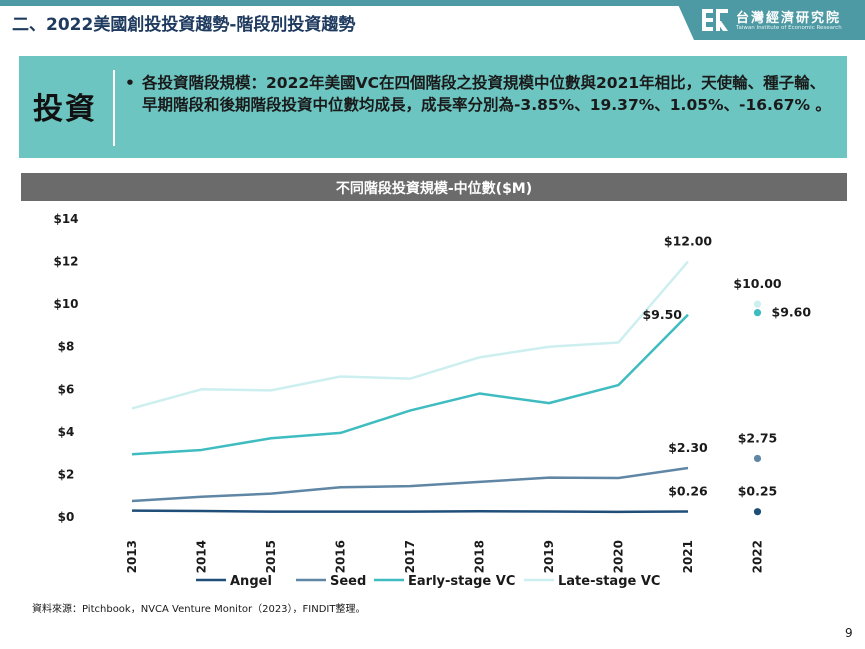 Image resolution: width=865 pixels, height=649 pixels. What do you see at coordinates (688, 556) in the screenshot?
I see `x-tick-label: 2021` at bounding box center [688, 556].